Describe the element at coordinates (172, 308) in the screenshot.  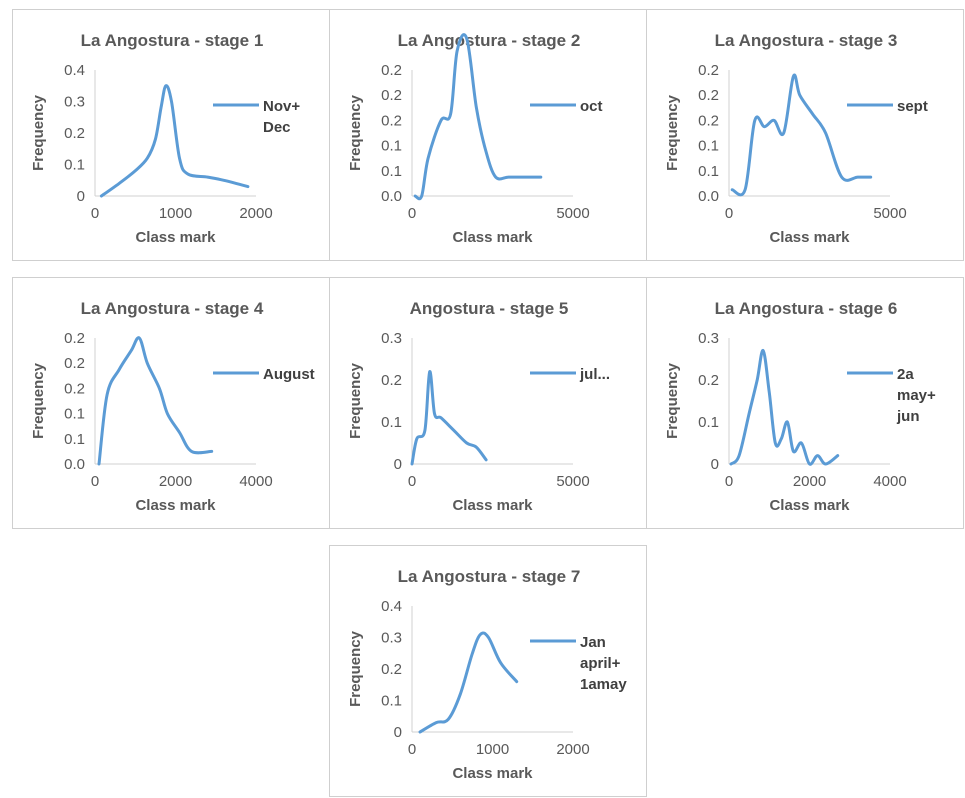
I see `chart-title: La Angostura - stage 4` at that location.